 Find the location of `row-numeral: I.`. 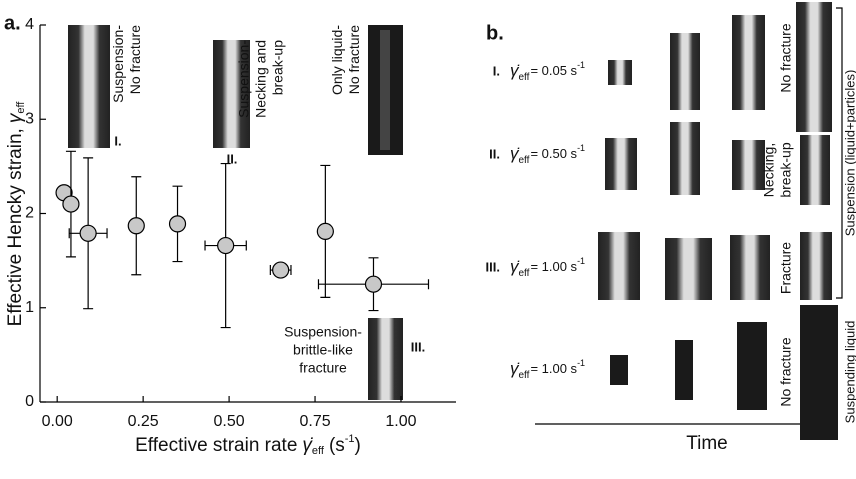

row-numeral: I. is located at coordinates (496, 70).